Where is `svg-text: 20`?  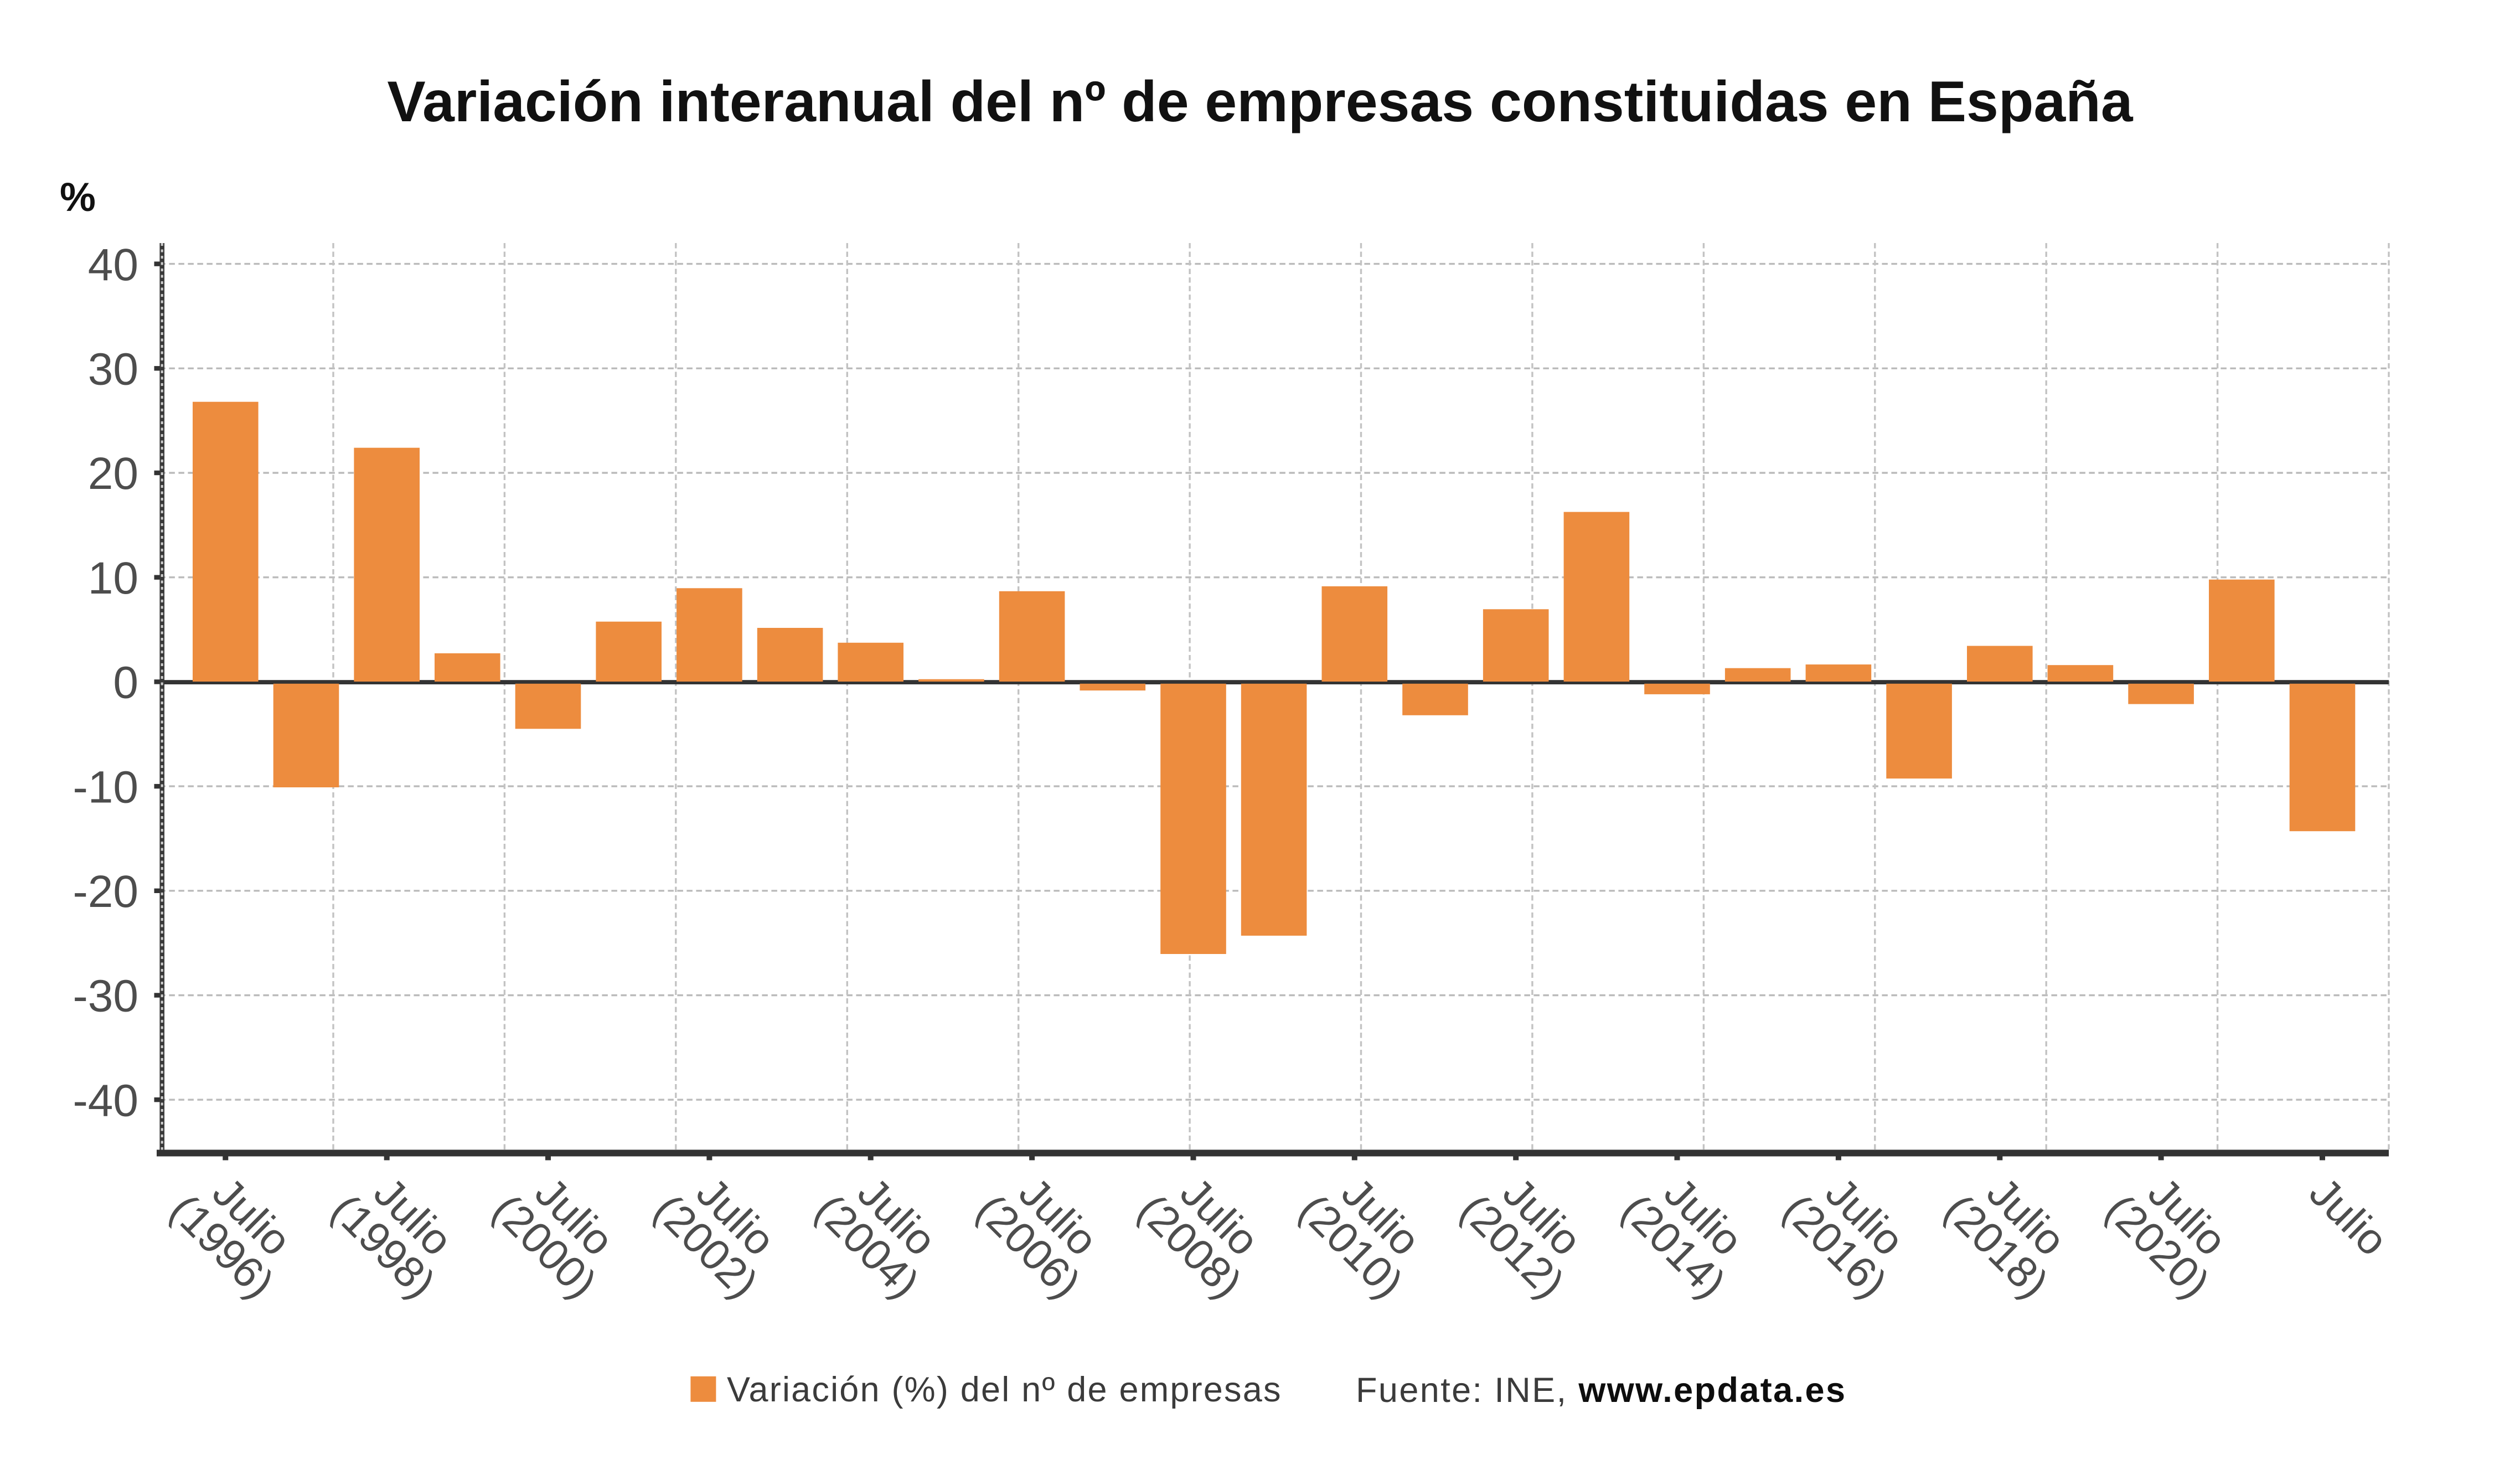
svg-text: 20 is located at coordinates (113, 474).